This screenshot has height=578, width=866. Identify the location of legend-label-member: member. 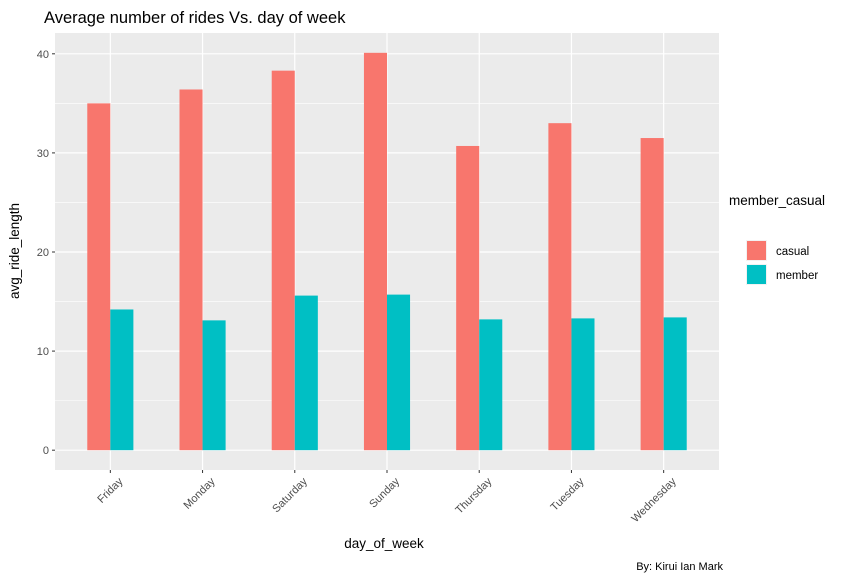
(797, 276).